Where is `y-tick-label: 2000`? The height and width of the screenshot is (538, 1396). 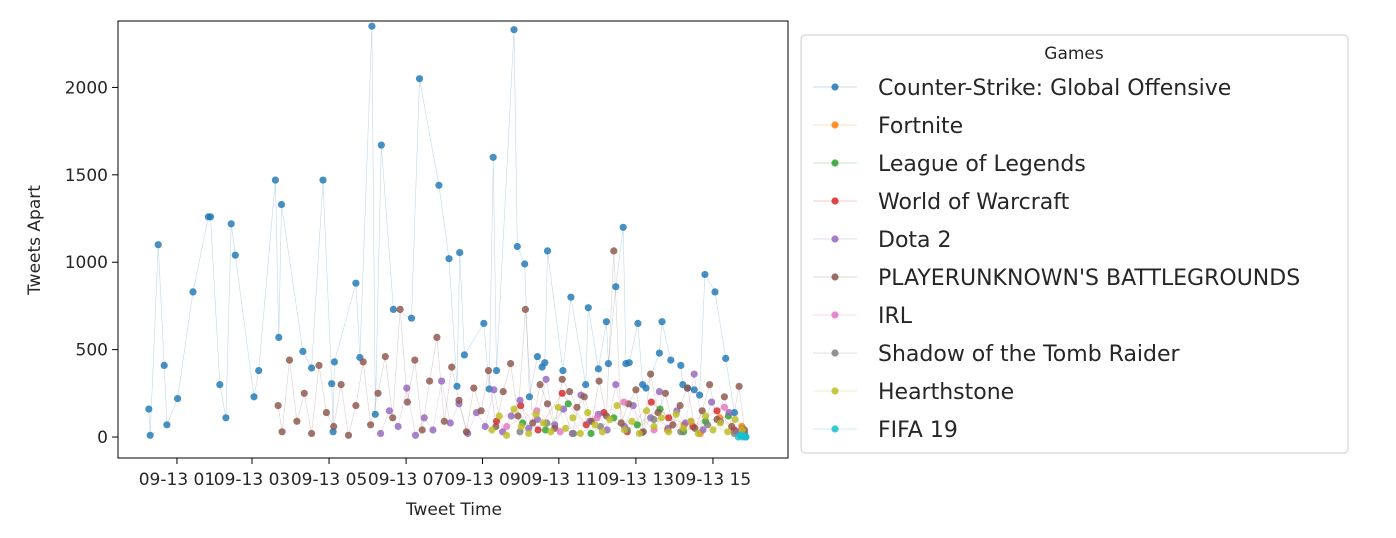
y-tick-label: 2000 is located at coordinates (86, 88).